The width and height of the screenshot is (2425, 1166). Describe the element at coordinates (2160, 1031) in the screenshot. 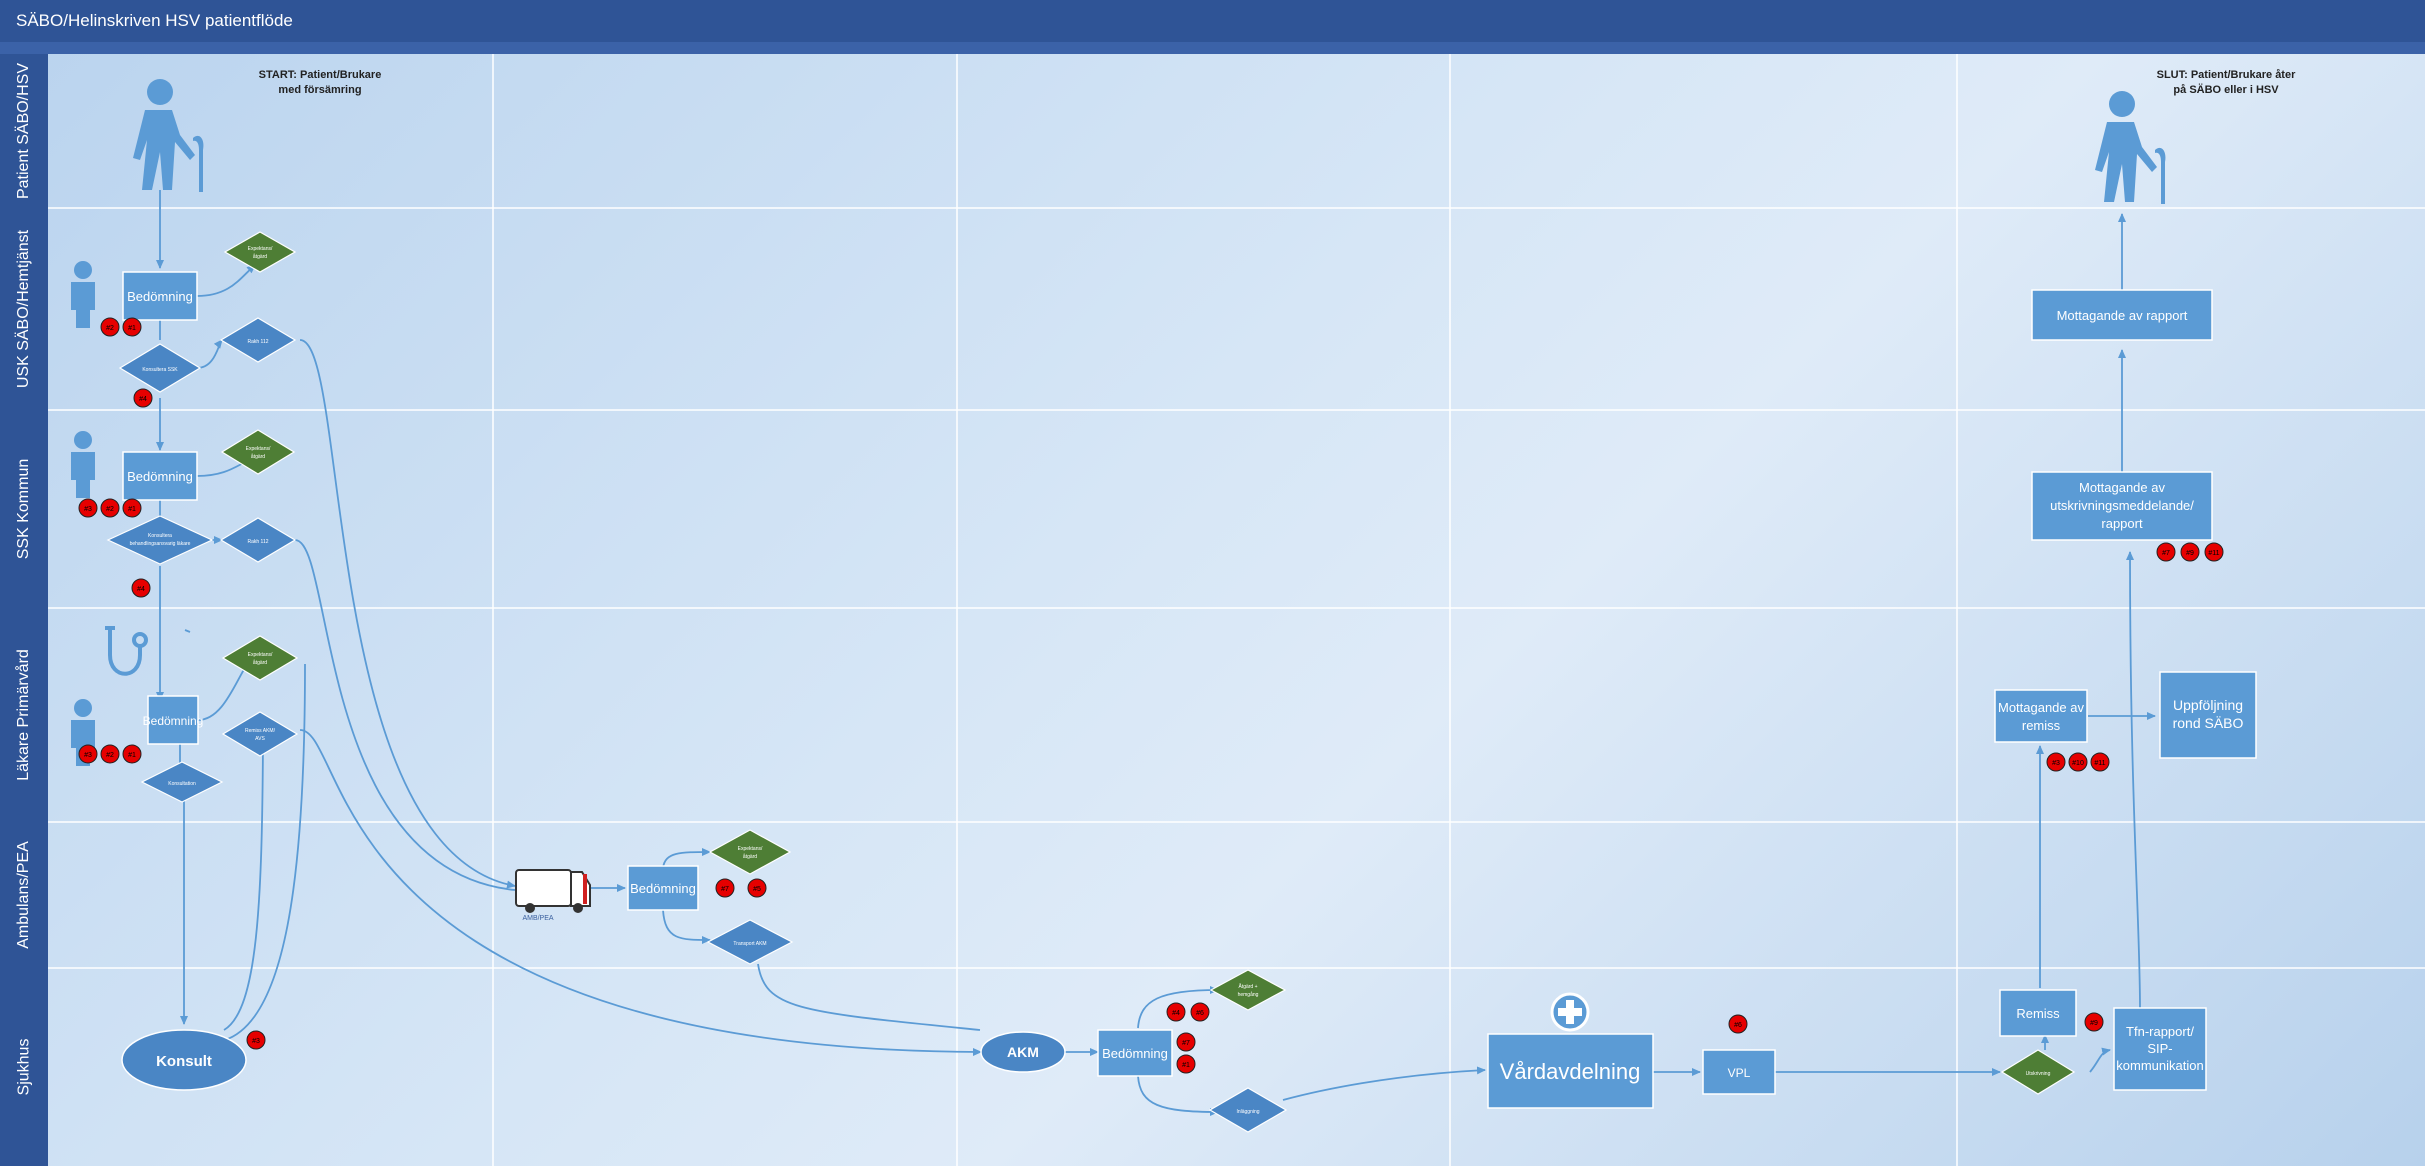

I see `svg-text: Tfn-rapport/` at that location.